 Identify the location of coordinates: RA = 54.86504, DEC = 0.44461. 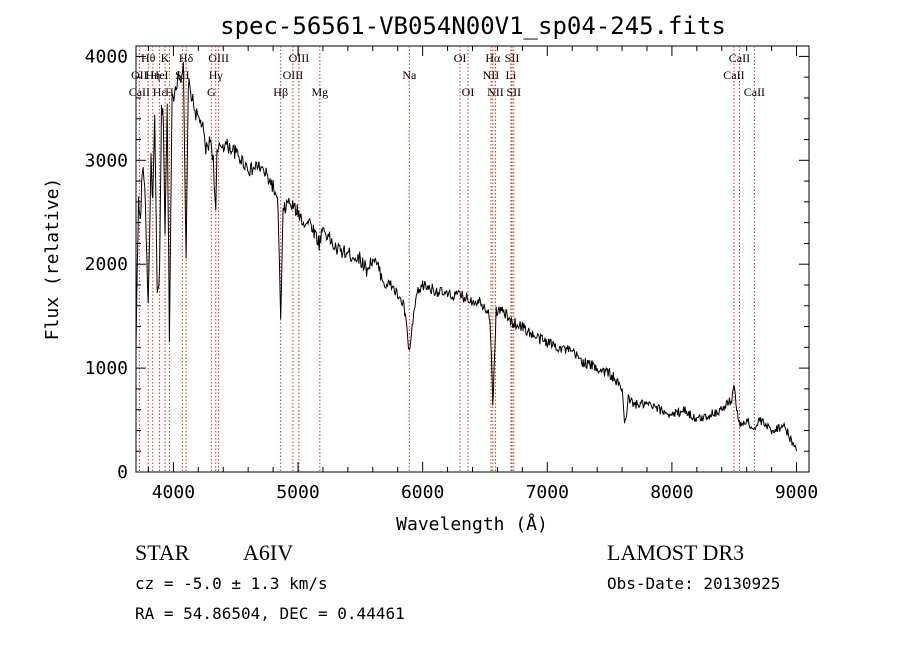
(270, 613).